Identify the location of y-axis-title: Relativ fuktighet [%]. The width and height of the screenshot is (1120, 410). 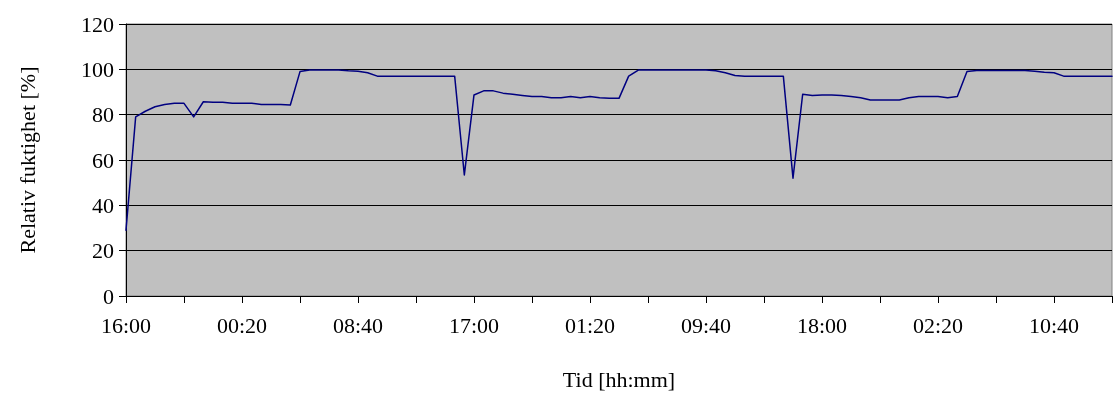
(27, 160).